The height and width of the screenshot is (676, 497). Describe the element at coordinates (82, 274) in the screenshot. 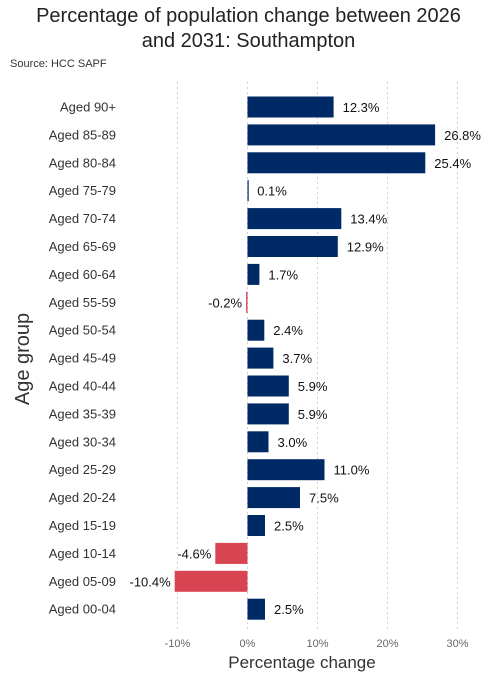

I see `category-label: Aged 60-64` at that location.